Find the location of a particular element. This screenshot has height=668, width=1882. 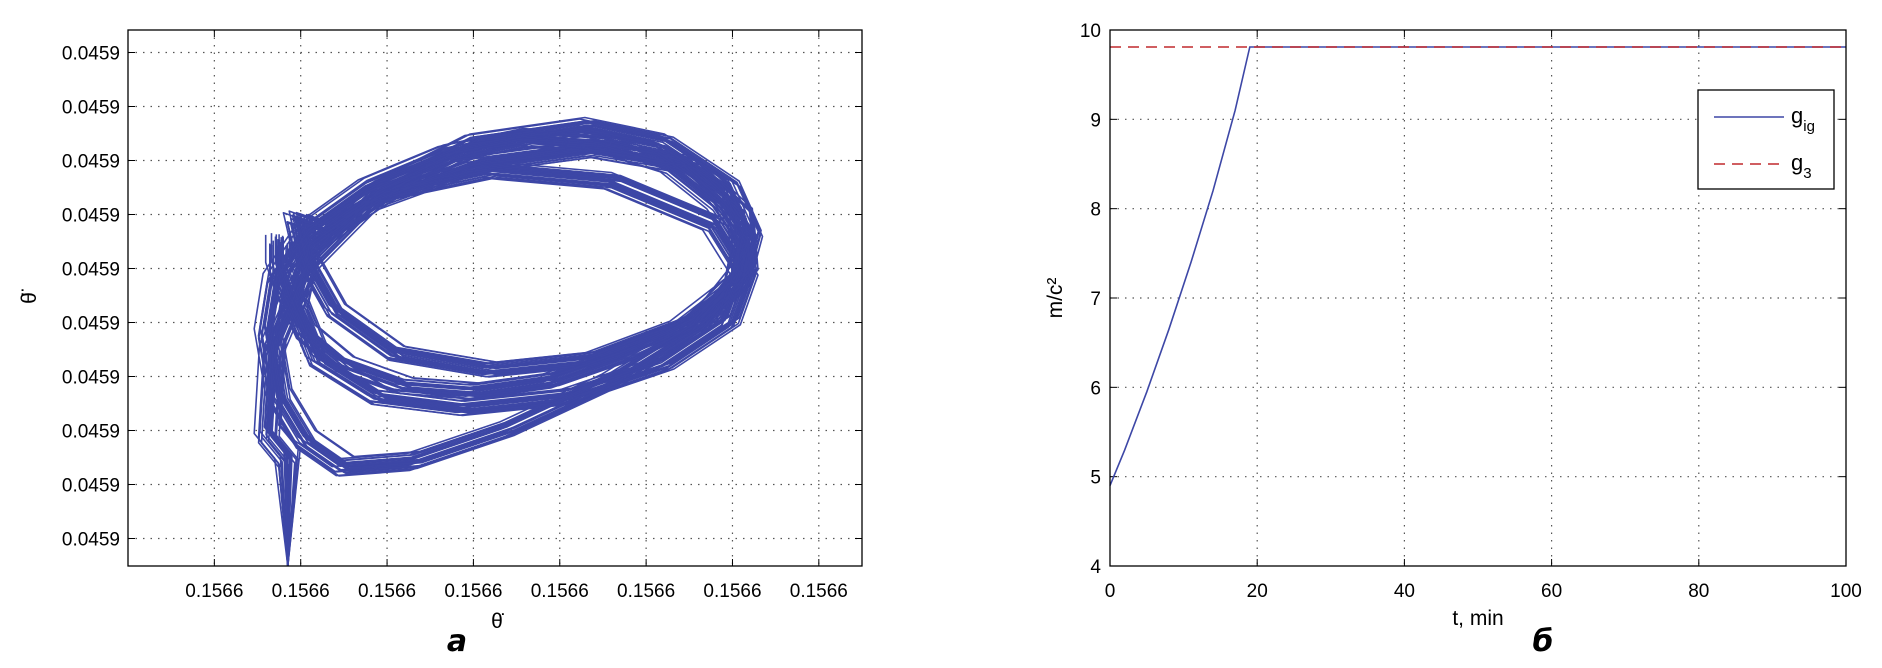

legend-label: g3 is located at coordinates (1801, 166).